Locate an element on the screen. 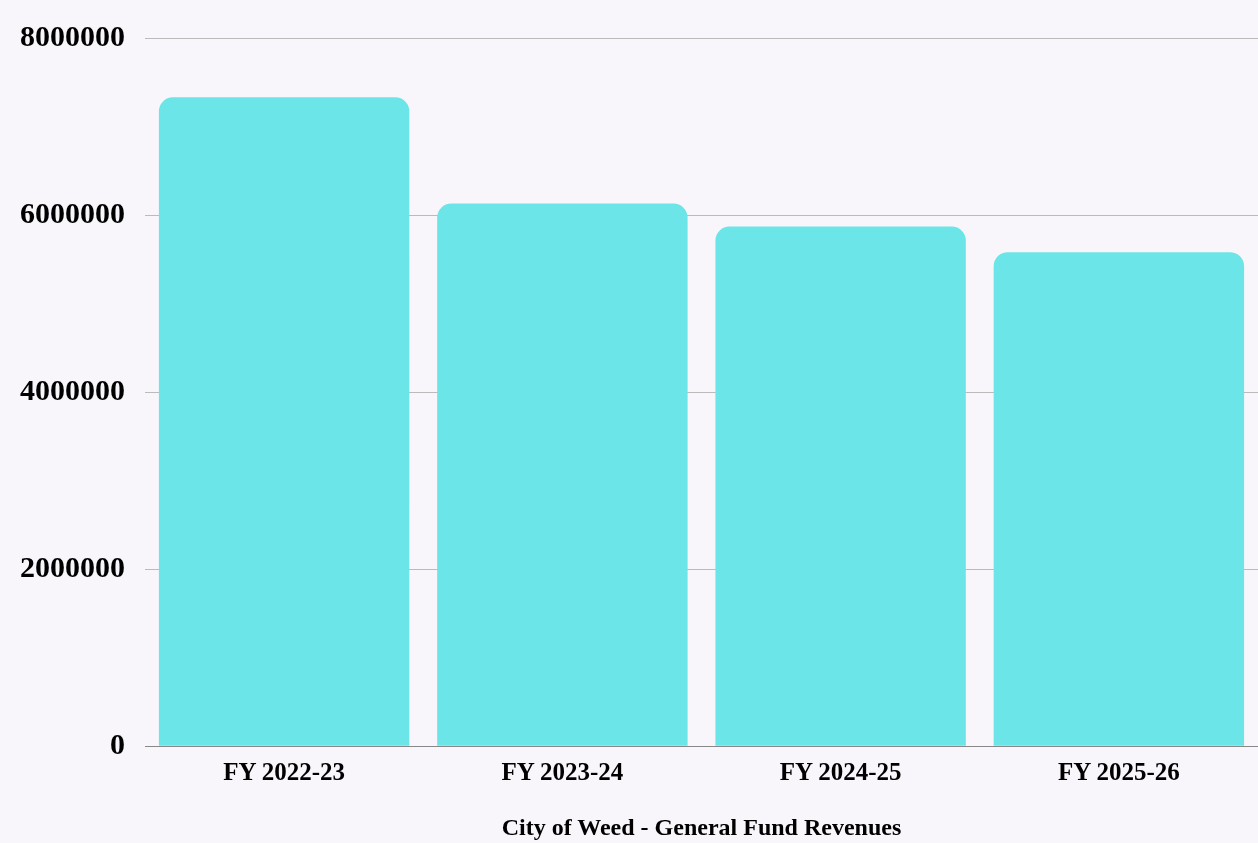 The height and width of the screenshot is (843, 1258). x-tick-label: FY 2024-25 is located at coordinates (840, 771).